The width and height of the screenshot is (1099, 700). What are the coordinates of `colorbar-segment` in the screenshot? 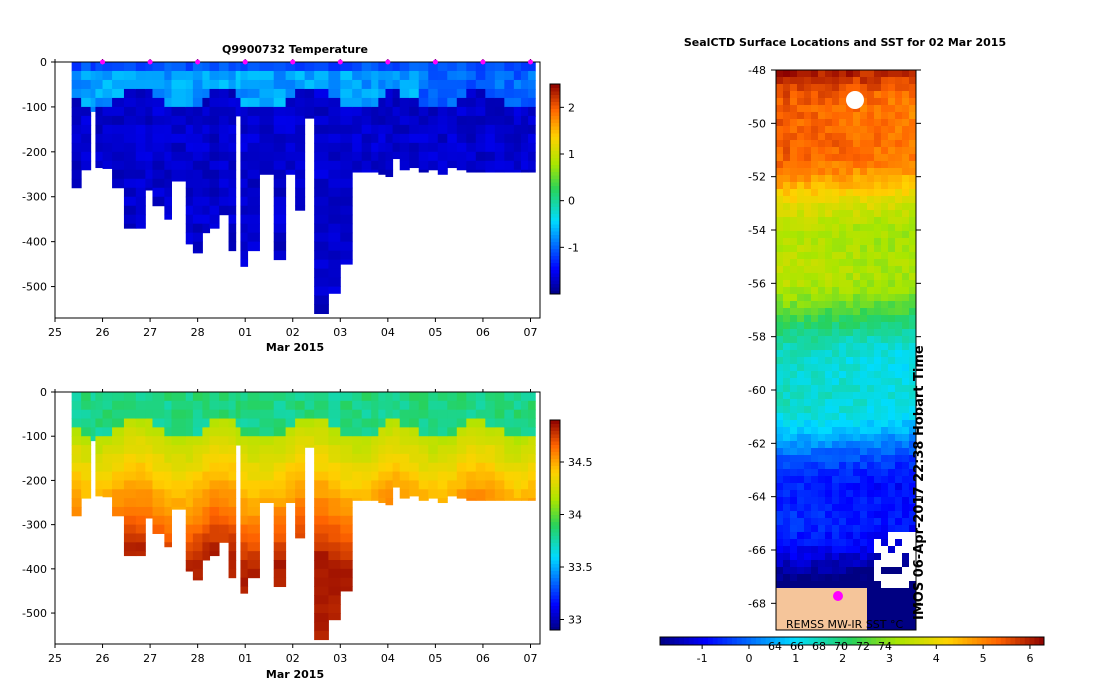 It's located at (555, 618).